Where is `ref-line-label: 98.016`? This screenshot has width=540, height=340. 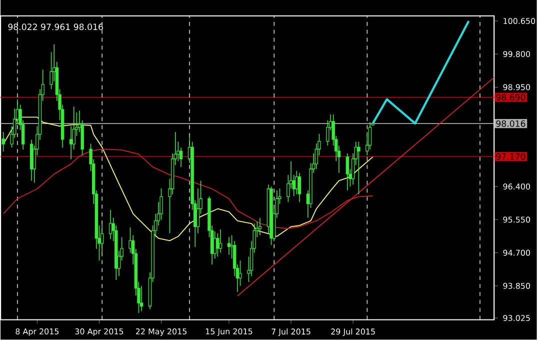
ref-line-label: 98.016 is located at coordinates (511, 123).